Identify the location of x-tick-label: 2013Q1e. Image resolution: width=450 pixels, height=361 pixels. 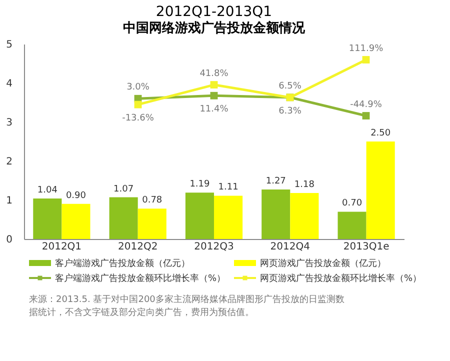
(366, 247).